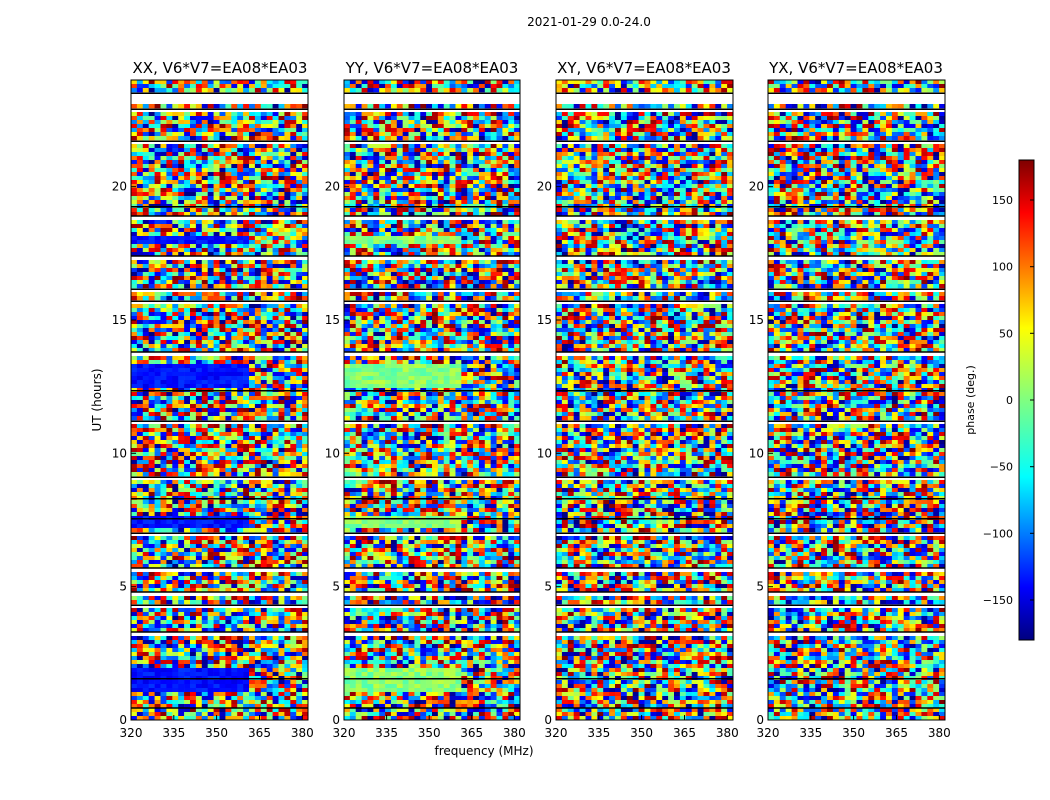 The width and height of the screenshot is (1050, 800). I want to click on y-tick-label: 15, so click(119, 320).